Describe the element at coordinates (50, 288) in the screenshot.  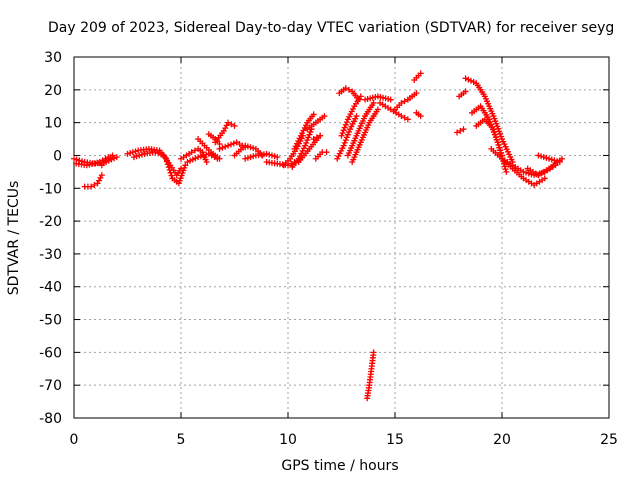
I see `y-tick-label: -40` at that location.